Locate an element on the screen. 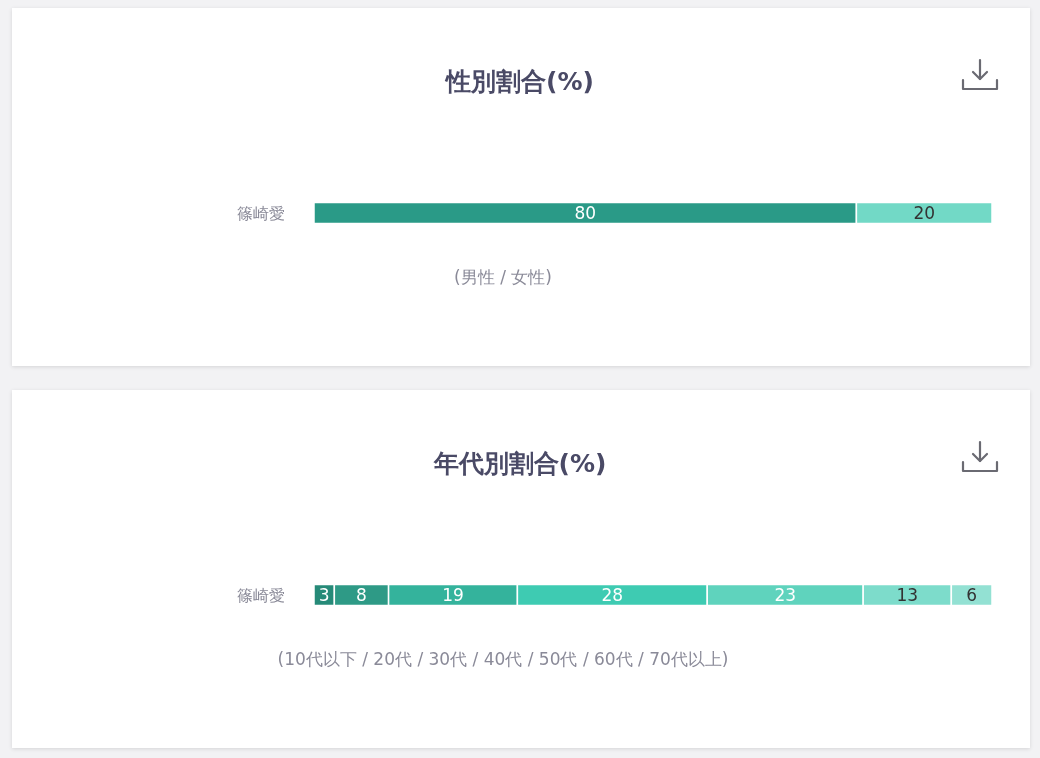 The image size is (1040, 758). data-label: 13 is located at coordinates (907, 595).